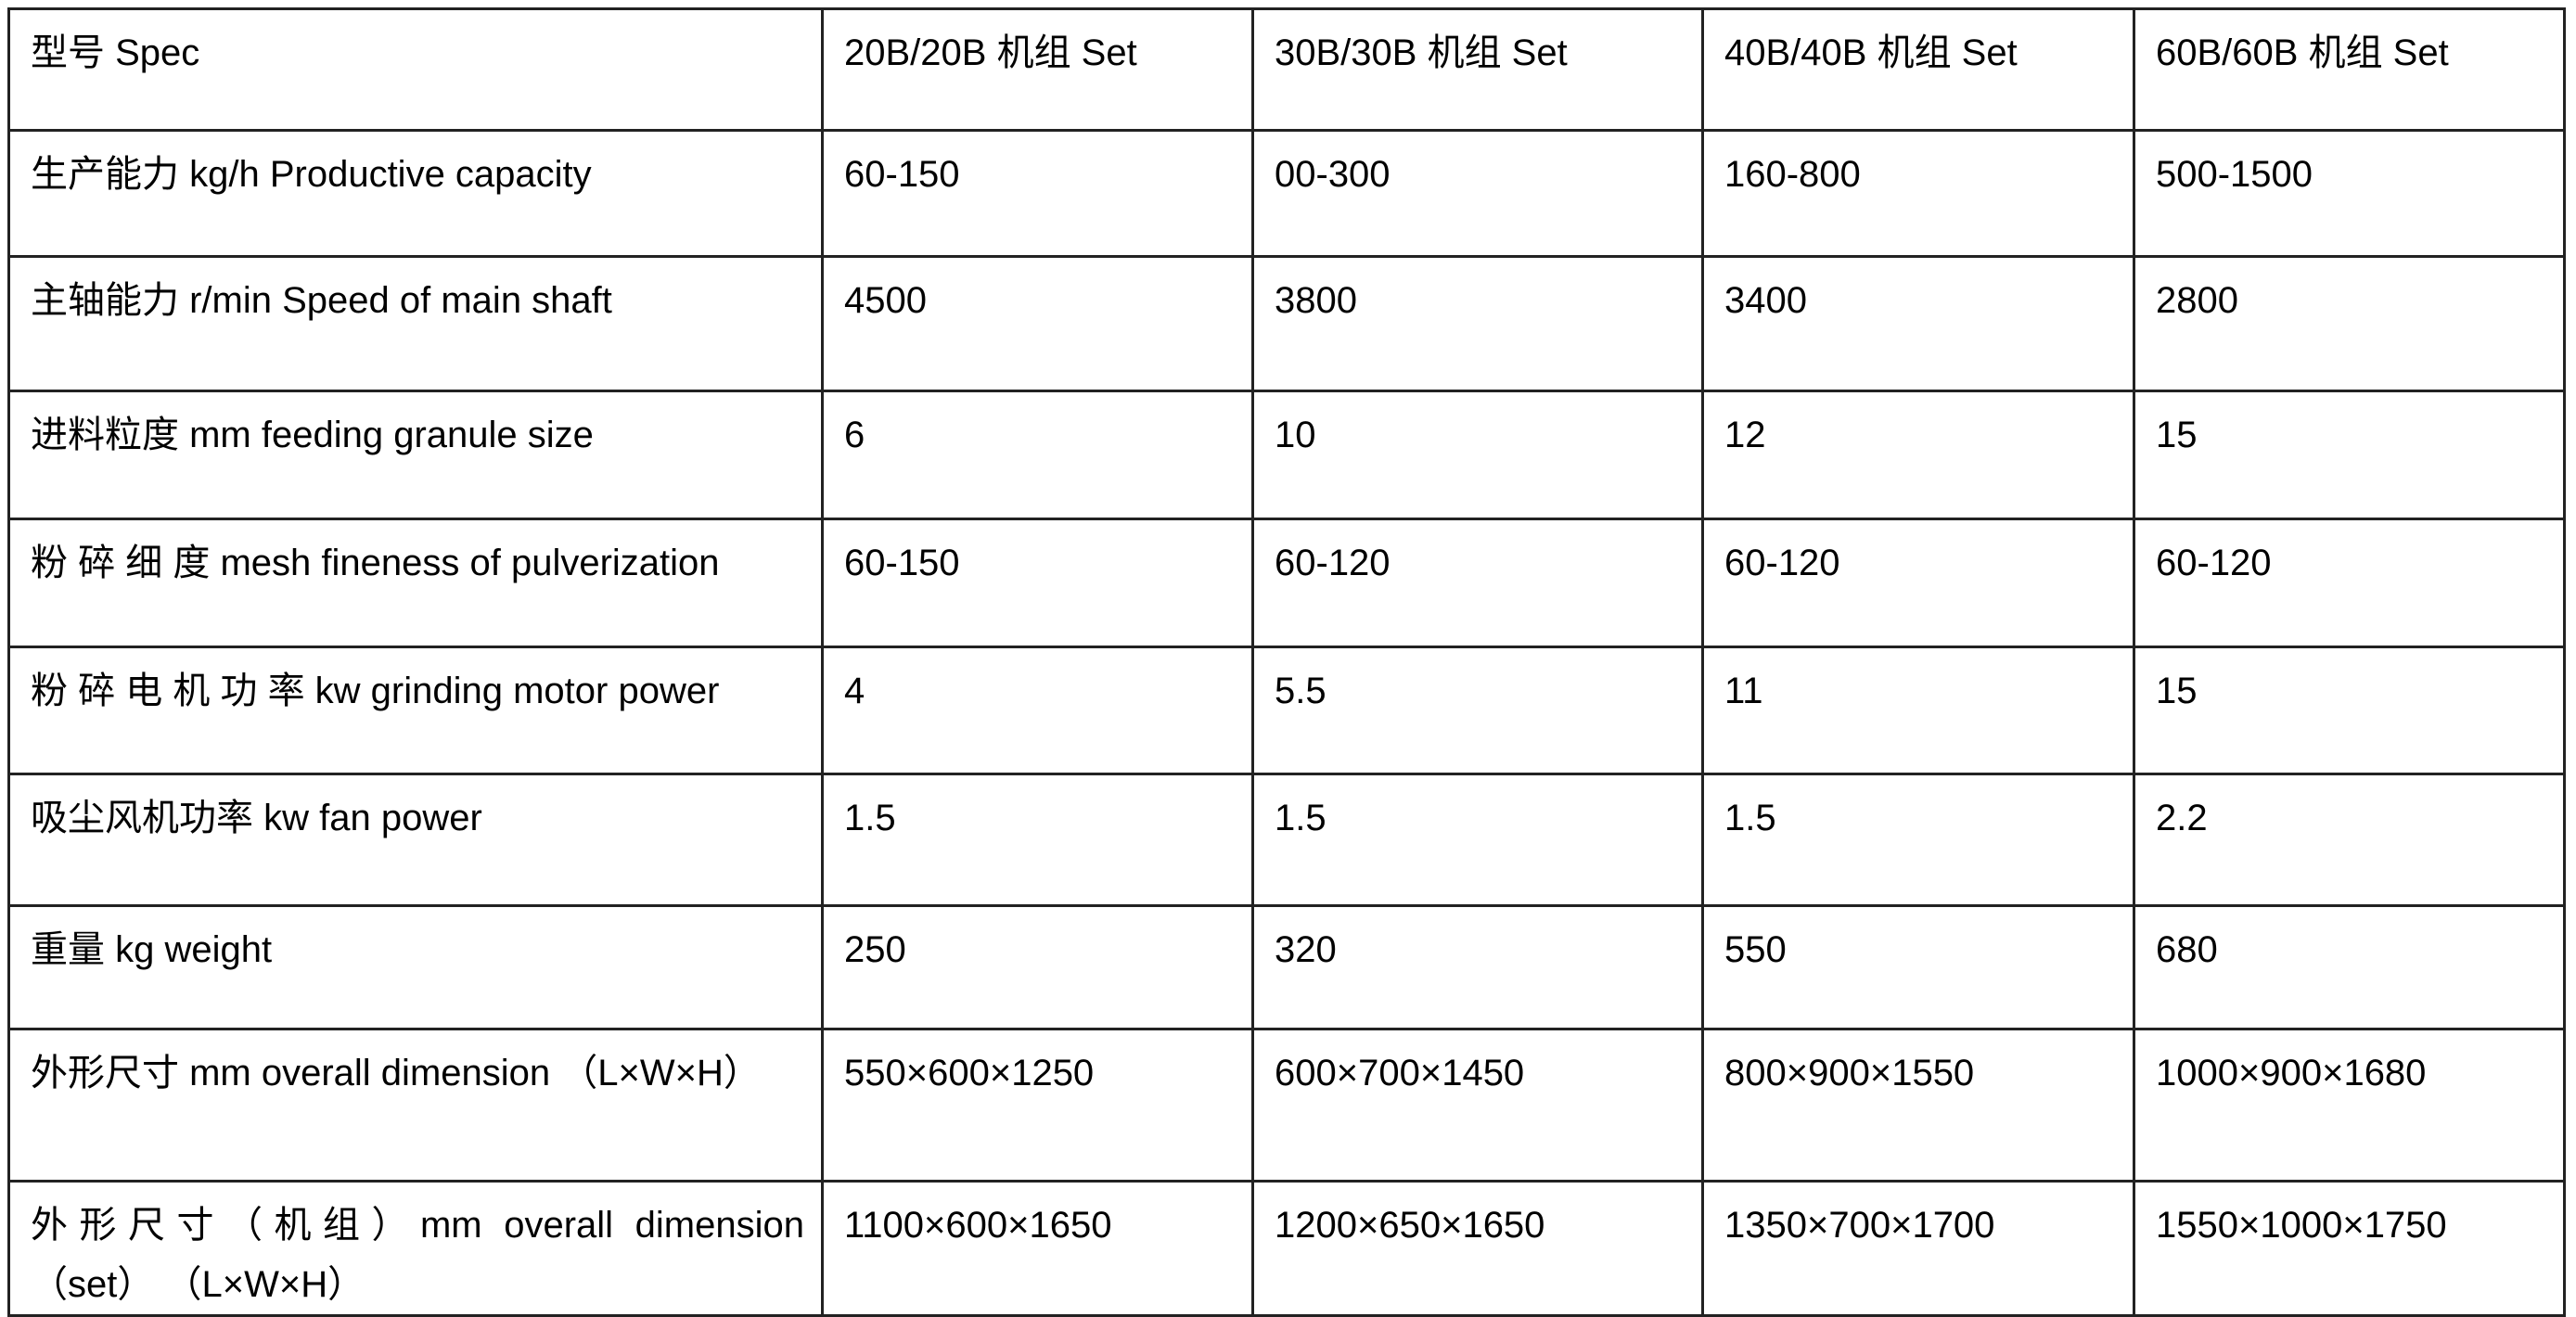 The height and width of the screenshot is (1317, 2576). I want to click on value-cell: 680, so click(2349, 967).